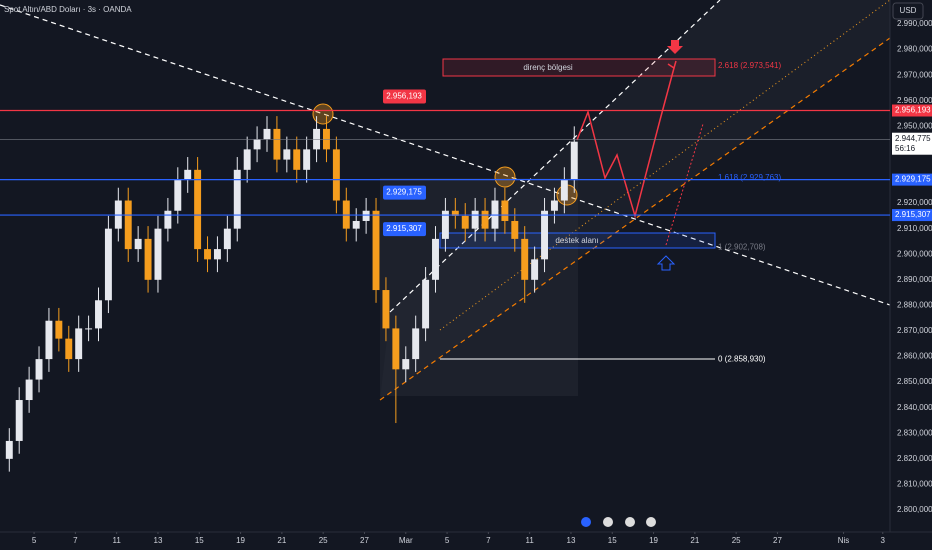 The height and width of the screenshot is (550, 932). What do you see at coordinates (914, 432) in the screenshot?
I see `y-tick-label: 2.830,000` at bounding box center [914, 432].